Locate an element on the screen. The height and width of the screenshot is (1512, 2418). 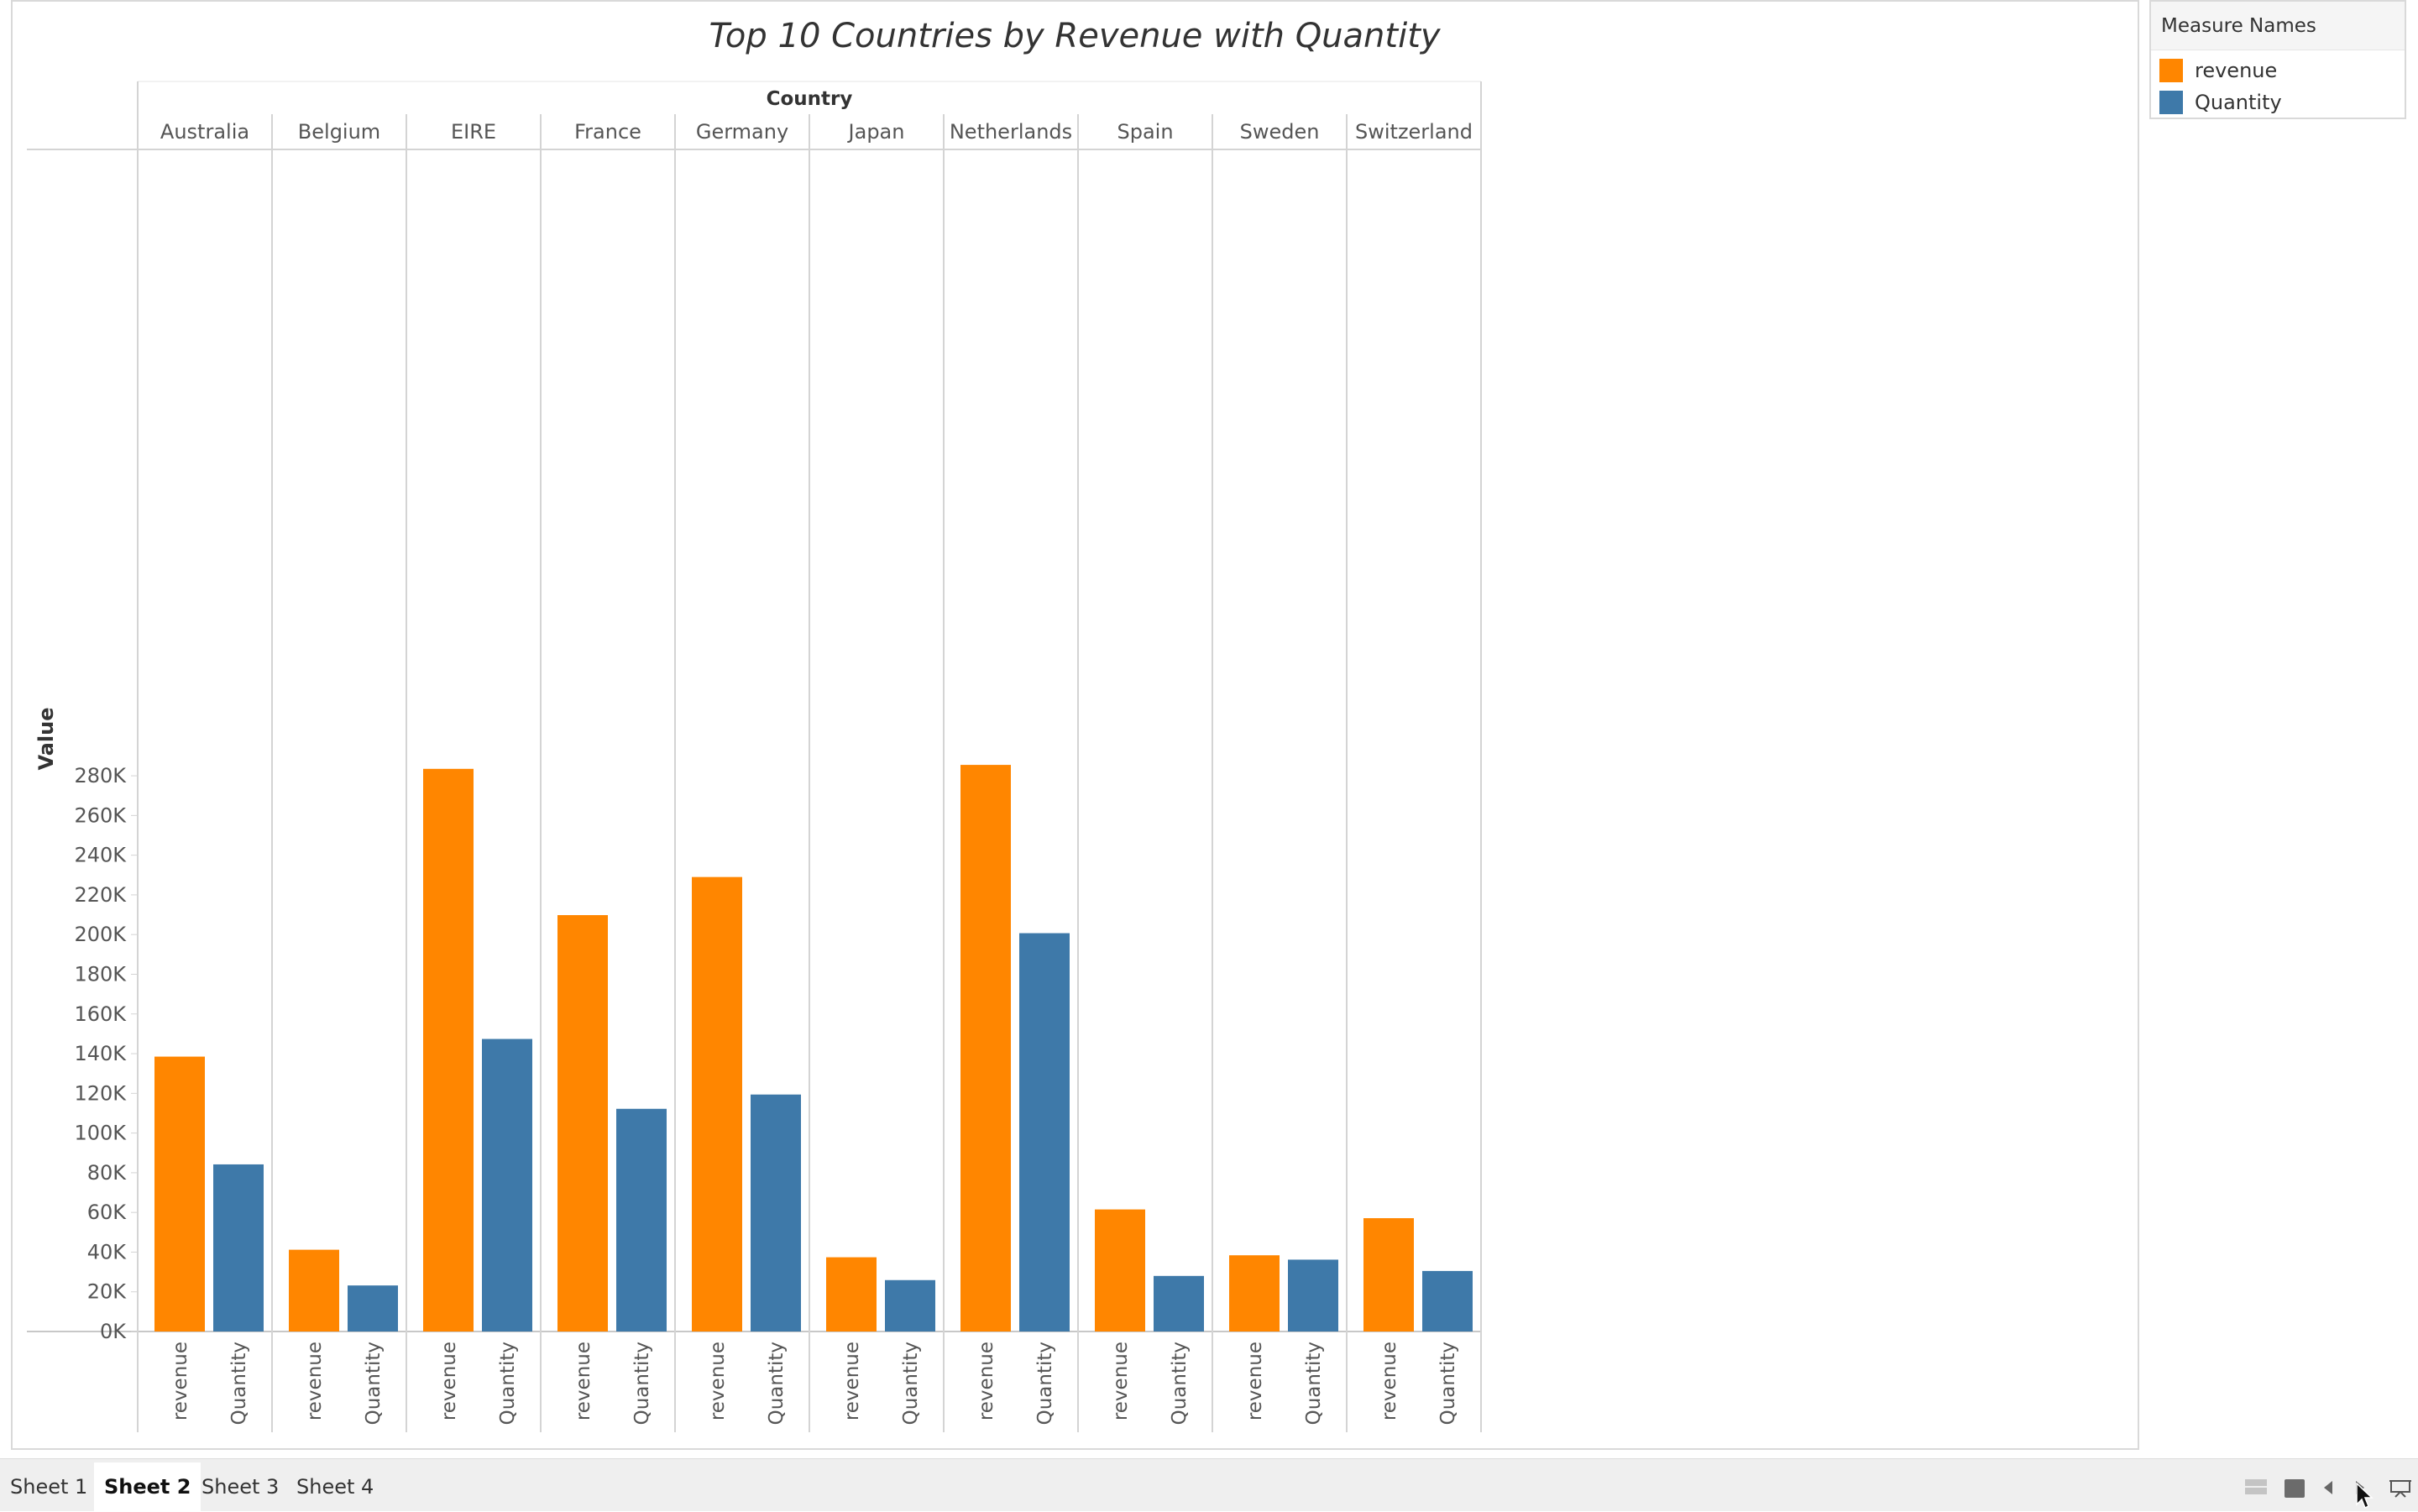
bar-revenue-eire is located at coordinates (448, 1050).